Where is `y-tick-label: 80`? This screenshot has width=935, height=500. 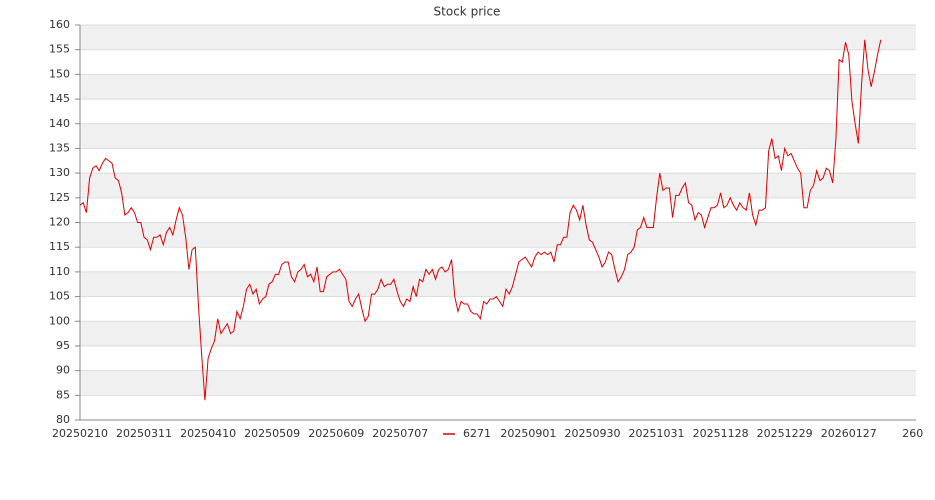
y-tick-label: 80 is located at coordinates (63, 419).